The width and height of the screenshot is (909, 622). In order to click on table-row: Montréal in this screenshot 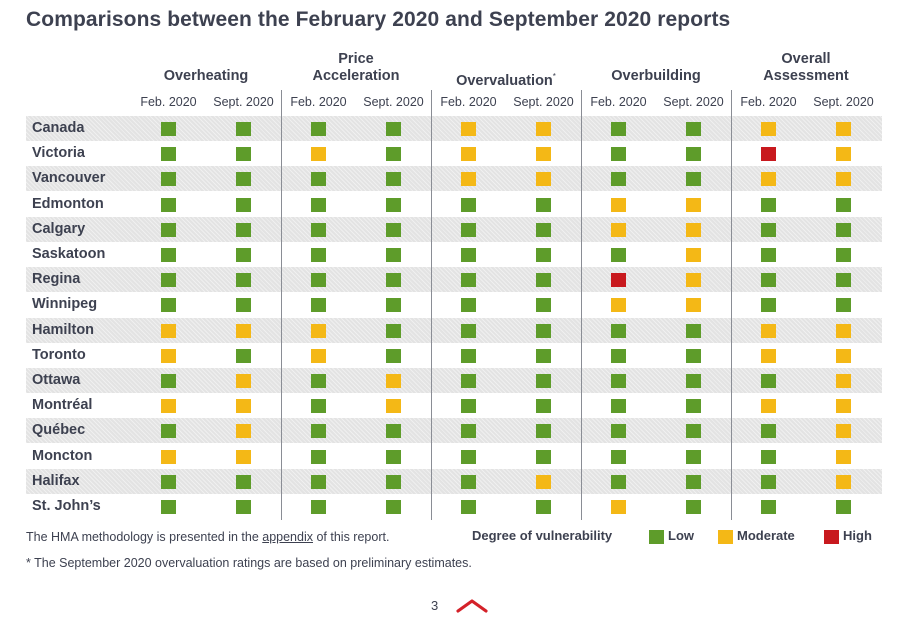, I will do `click(454, 405)`.